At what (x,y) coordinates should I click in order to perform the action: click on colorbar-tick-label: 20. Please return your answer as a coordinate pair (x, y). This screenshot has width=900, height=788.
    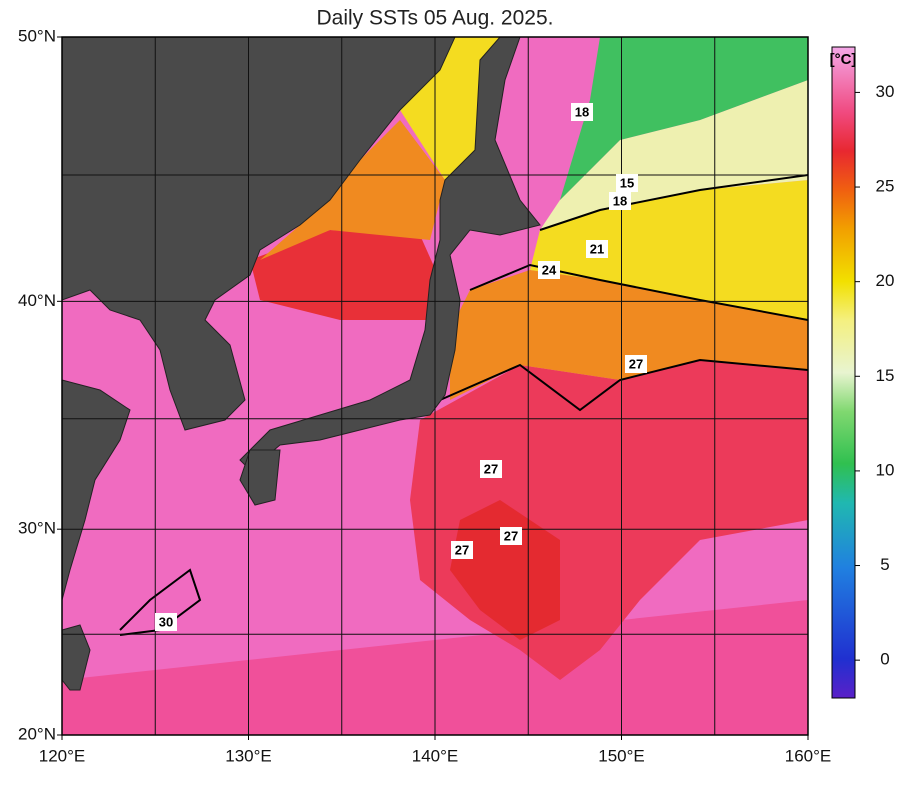
    Looking at the image, I should click on (885, 280).